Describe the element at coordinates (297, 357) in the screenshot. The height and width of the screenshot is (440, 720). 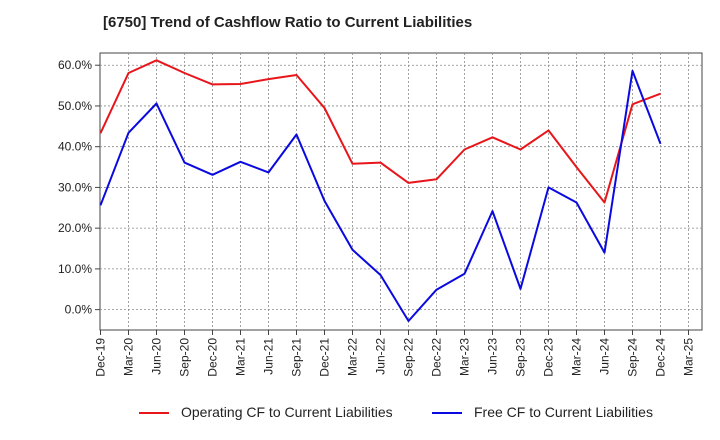
I see `x-tick-label: Sep-21` at that location.